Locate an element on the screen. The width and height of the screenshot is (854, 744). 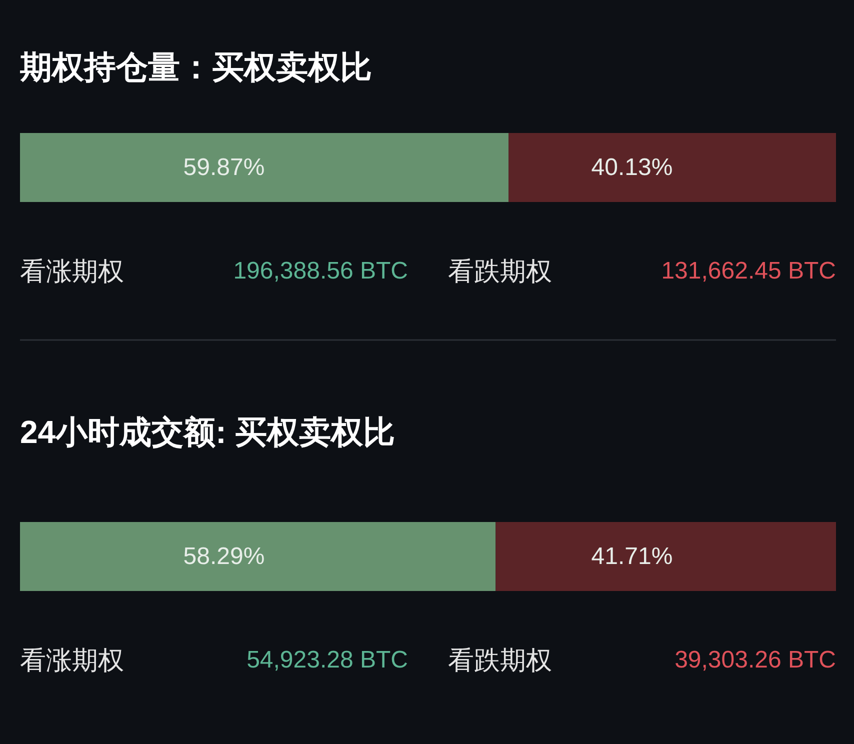
chart-title: 期权持仓量：买权卖权比 is located at coordinates (195, 67).